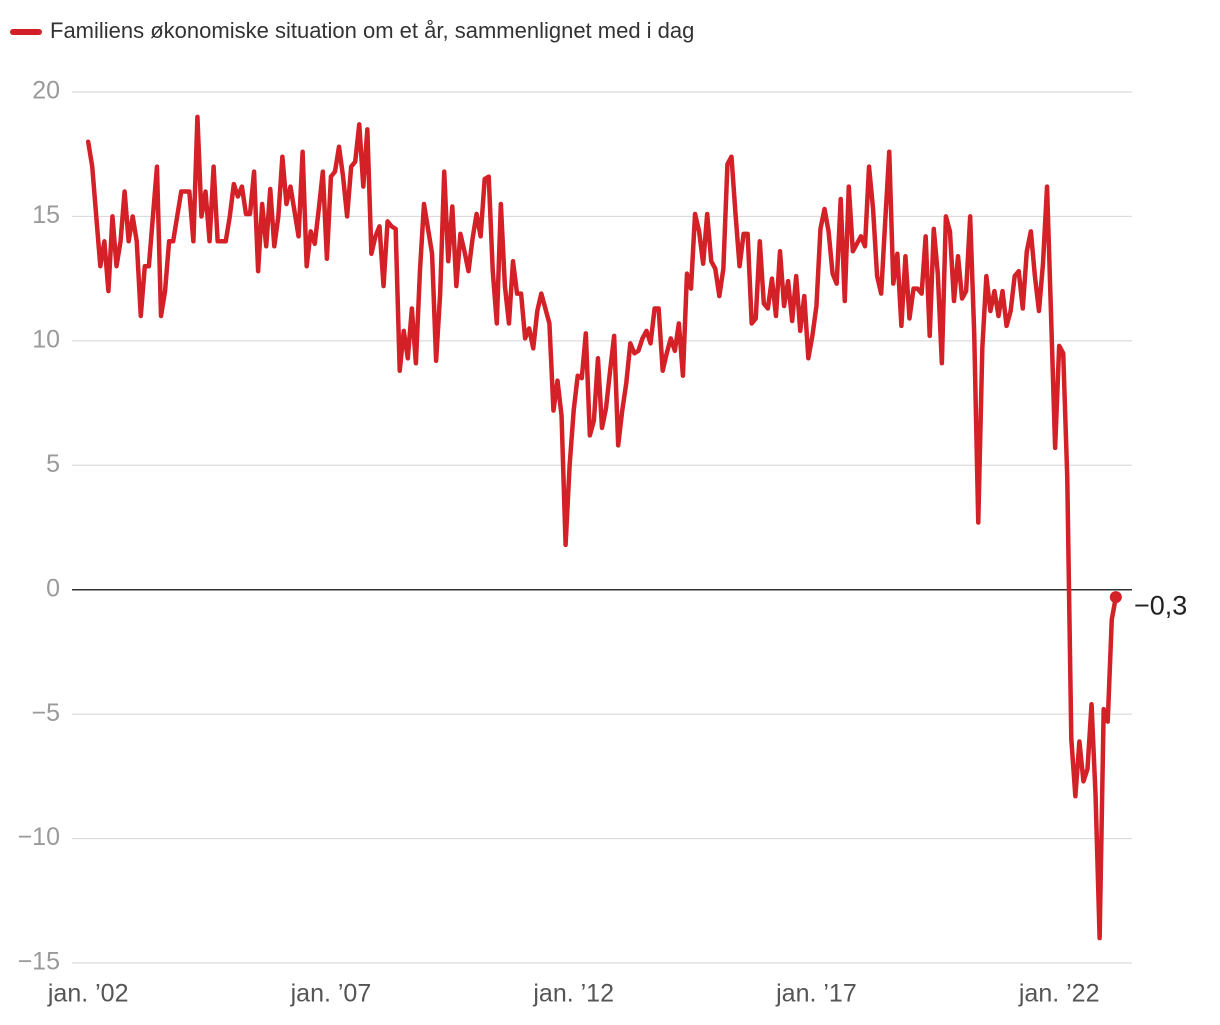 The image size is (1220, 1025). Describe the element at coordinates (53, 588) in the screenshot. I see `y-tick-label: 0` at that location.